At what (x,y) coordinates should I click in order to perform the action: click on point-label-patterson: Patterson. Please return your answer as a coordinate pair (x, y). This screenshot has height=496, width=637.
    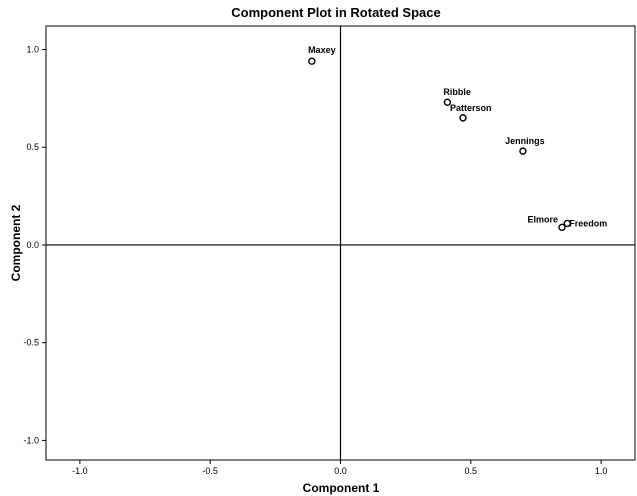
    Looking at the image, I should click on (471, 108).